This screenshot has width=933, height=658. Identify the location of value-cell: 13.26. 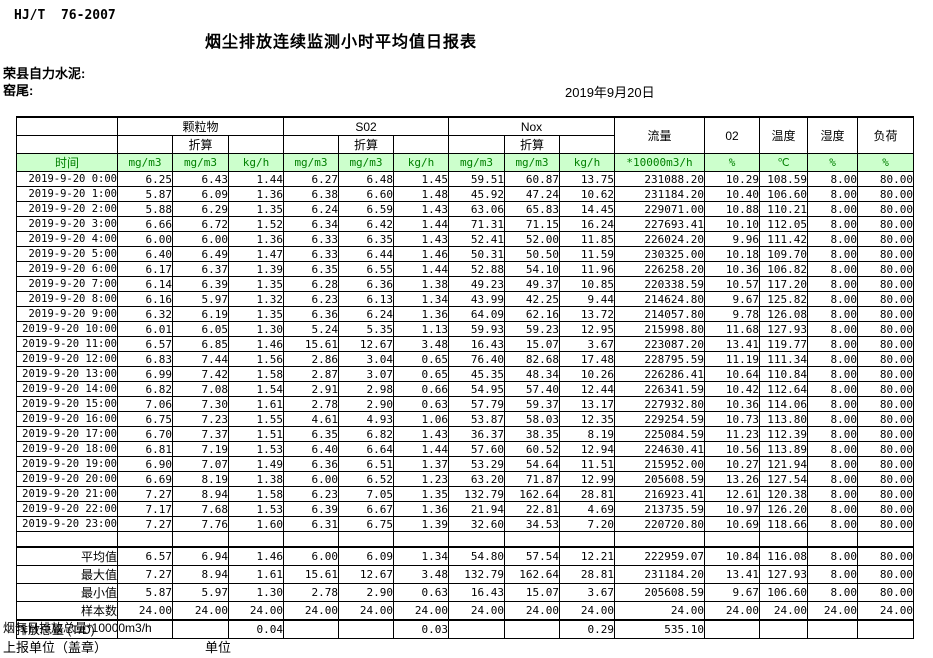
(732, 479).